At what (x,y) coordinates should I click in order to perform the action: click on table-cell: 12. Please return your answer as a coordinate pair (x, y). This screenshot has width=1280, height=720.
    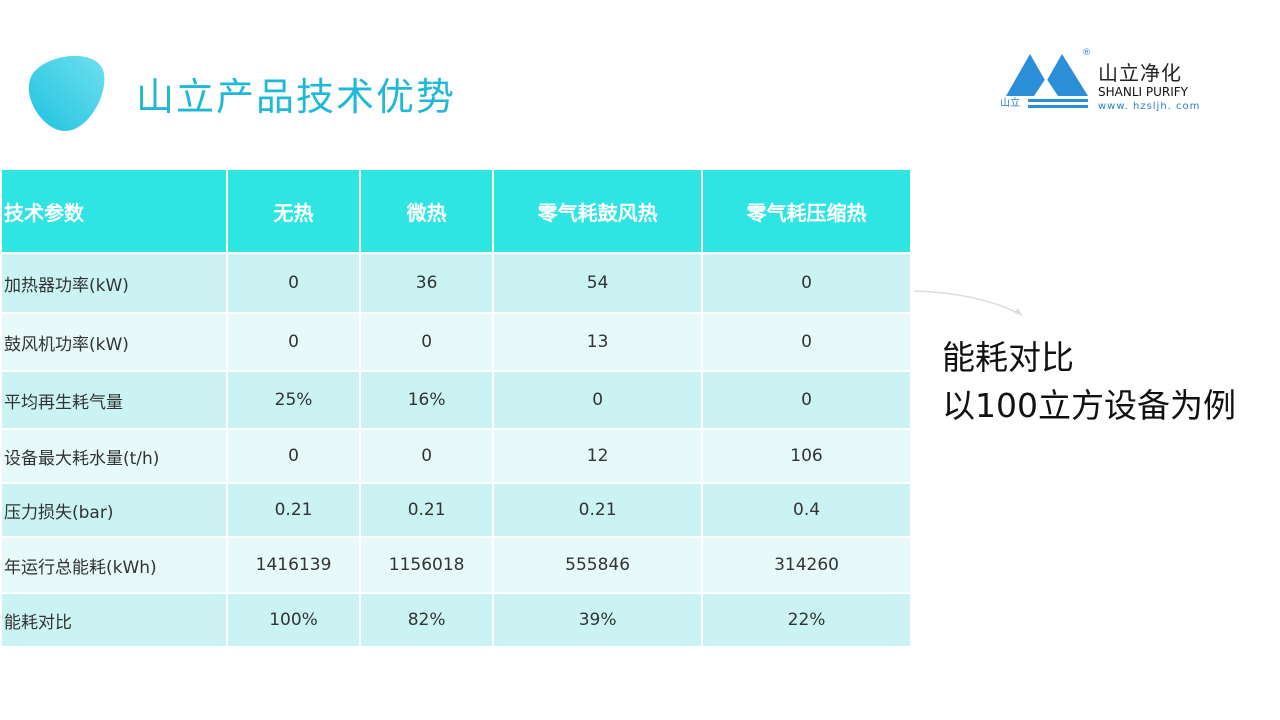
    Looking at the image, I should click on (598, 456).